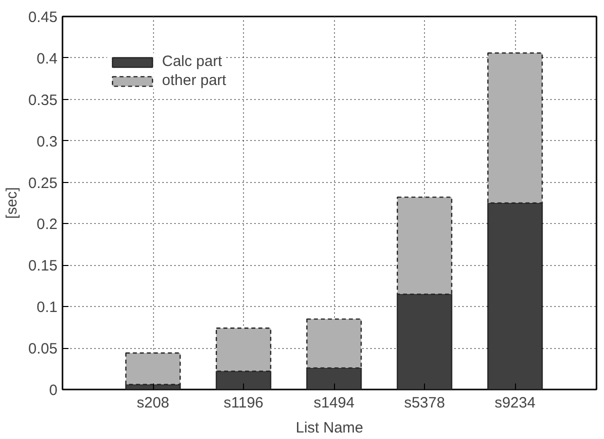 The height and width of the screenshot is (439, 604). What do you see at coordinates (43, 183) in the screenshot?
I see `y-tick-label: 0.25` at bounding box center [43, 183].